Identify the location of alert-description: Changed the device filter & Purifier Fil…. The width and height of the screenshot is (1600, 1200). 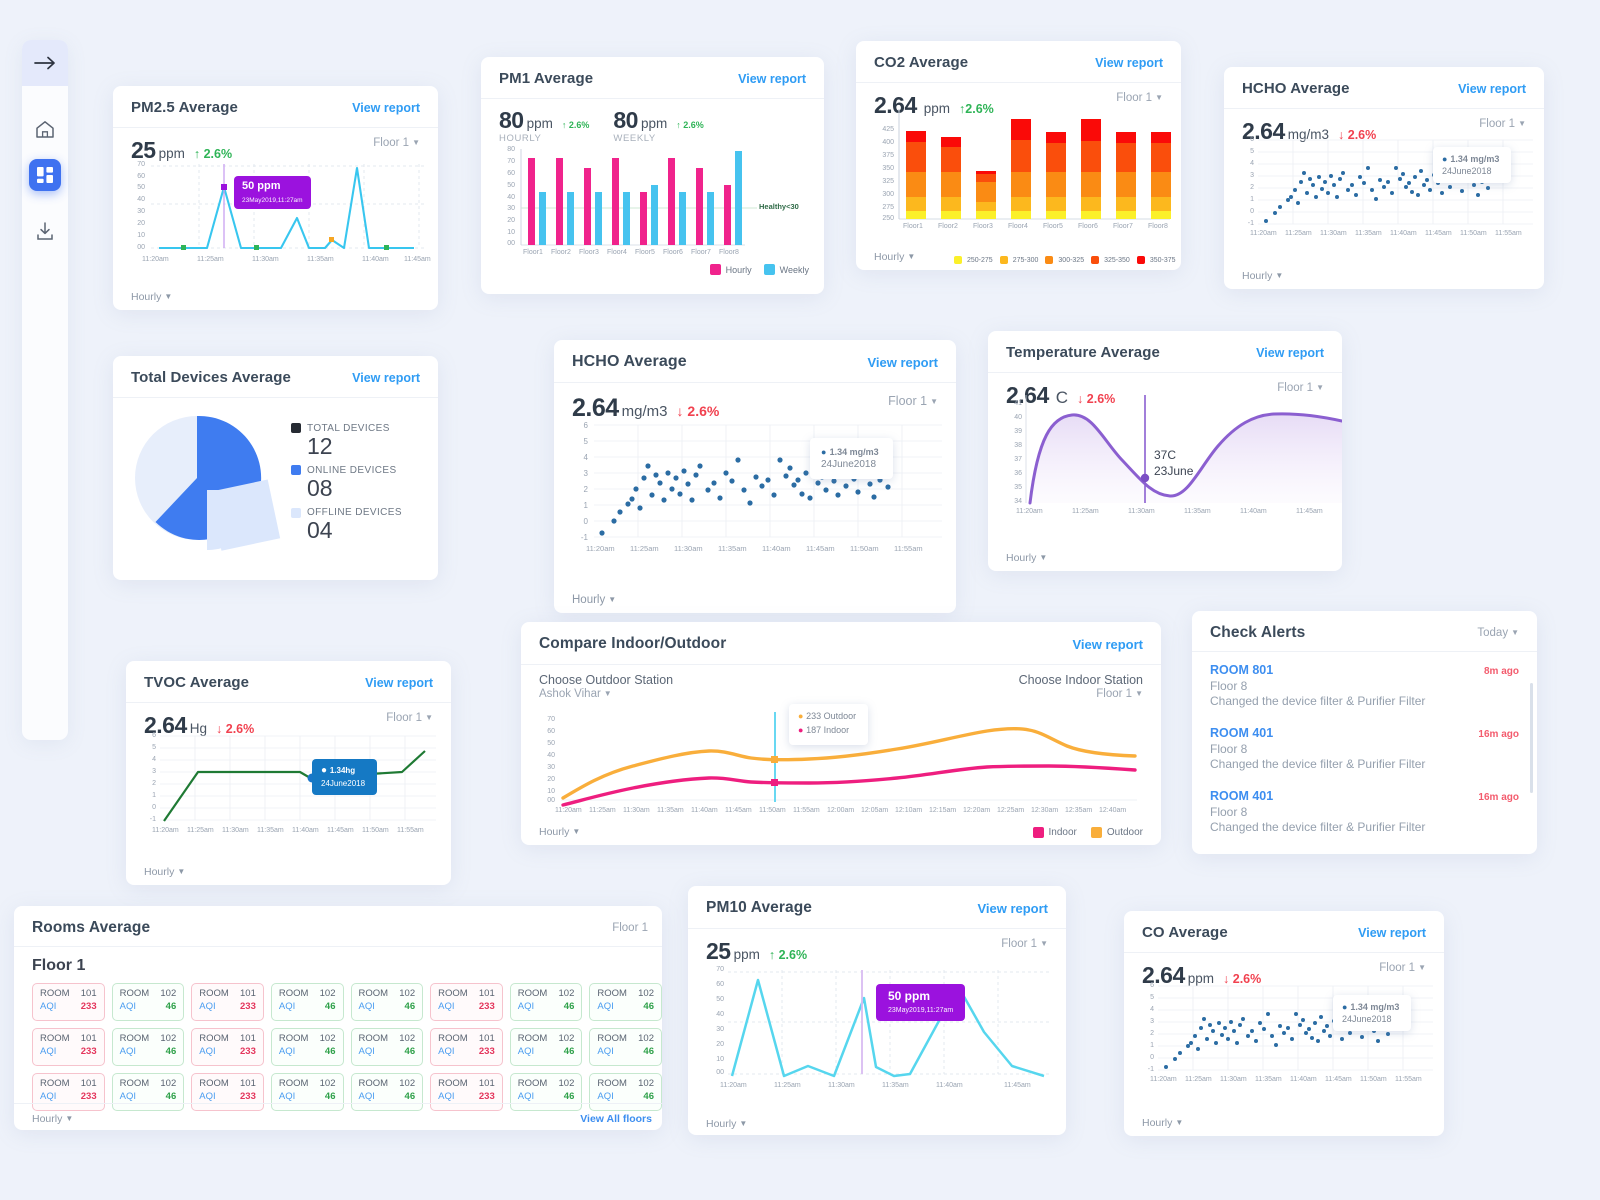
(1318, 827).